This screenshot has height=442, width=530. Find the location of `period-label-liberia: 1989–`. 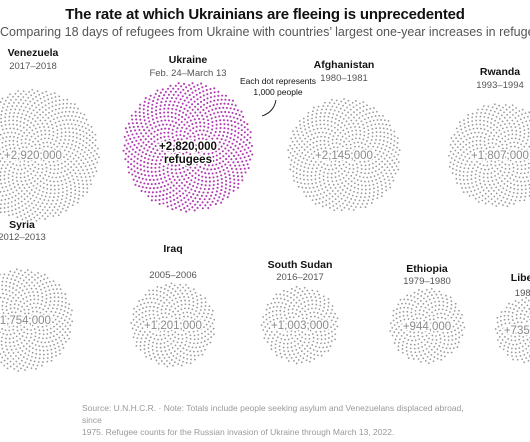

period-label-liberia: 1989– is located at coordinates (522, 293).